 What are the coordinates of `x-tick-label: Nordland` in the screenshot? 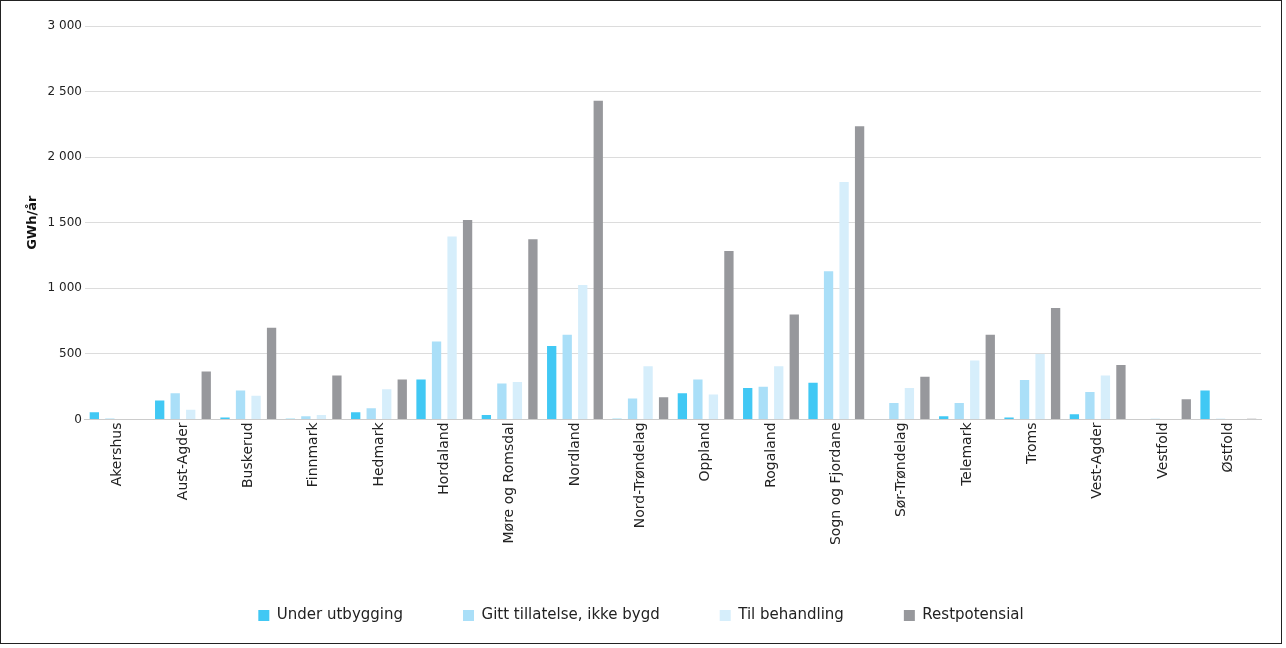 It's located at (573, 454).